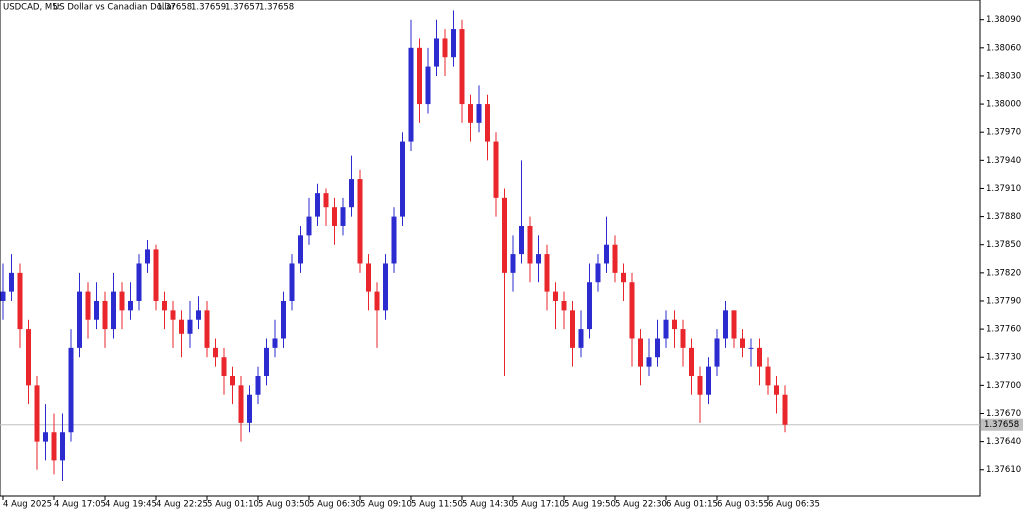  I want to click on y-tick-label: 1.37670, so click(1003, 414).